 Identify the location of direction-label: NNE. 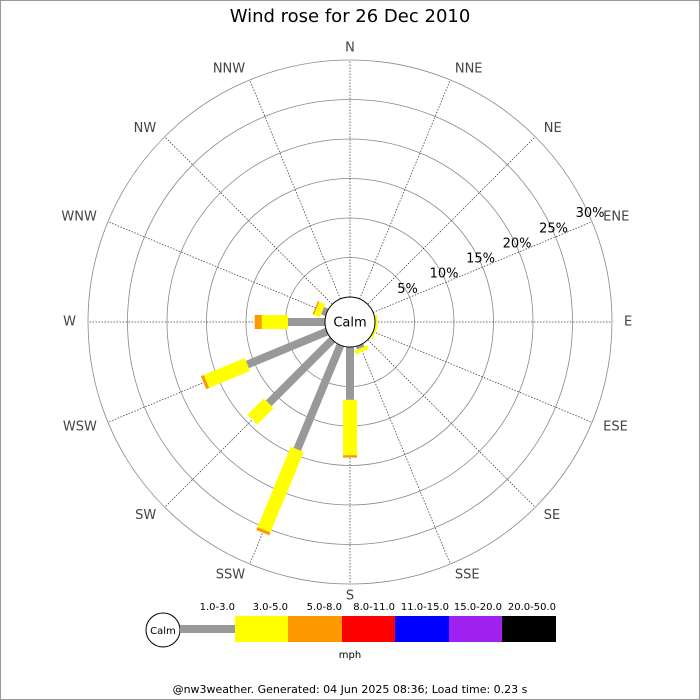
(469, 68).